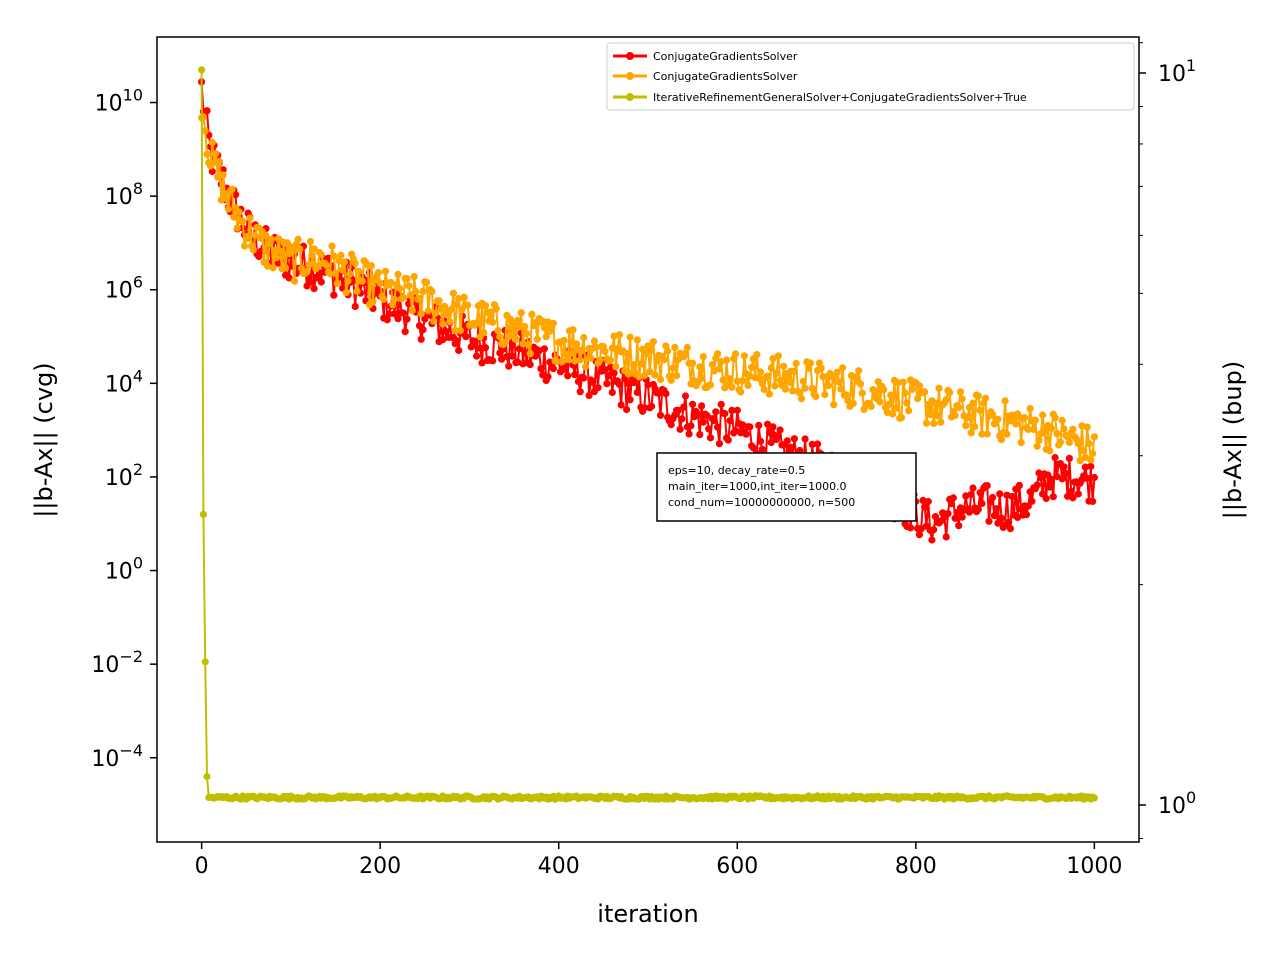  Describe the element at coordinates (786, 487) in the screenshot. I see `annotation-frame` at that location.